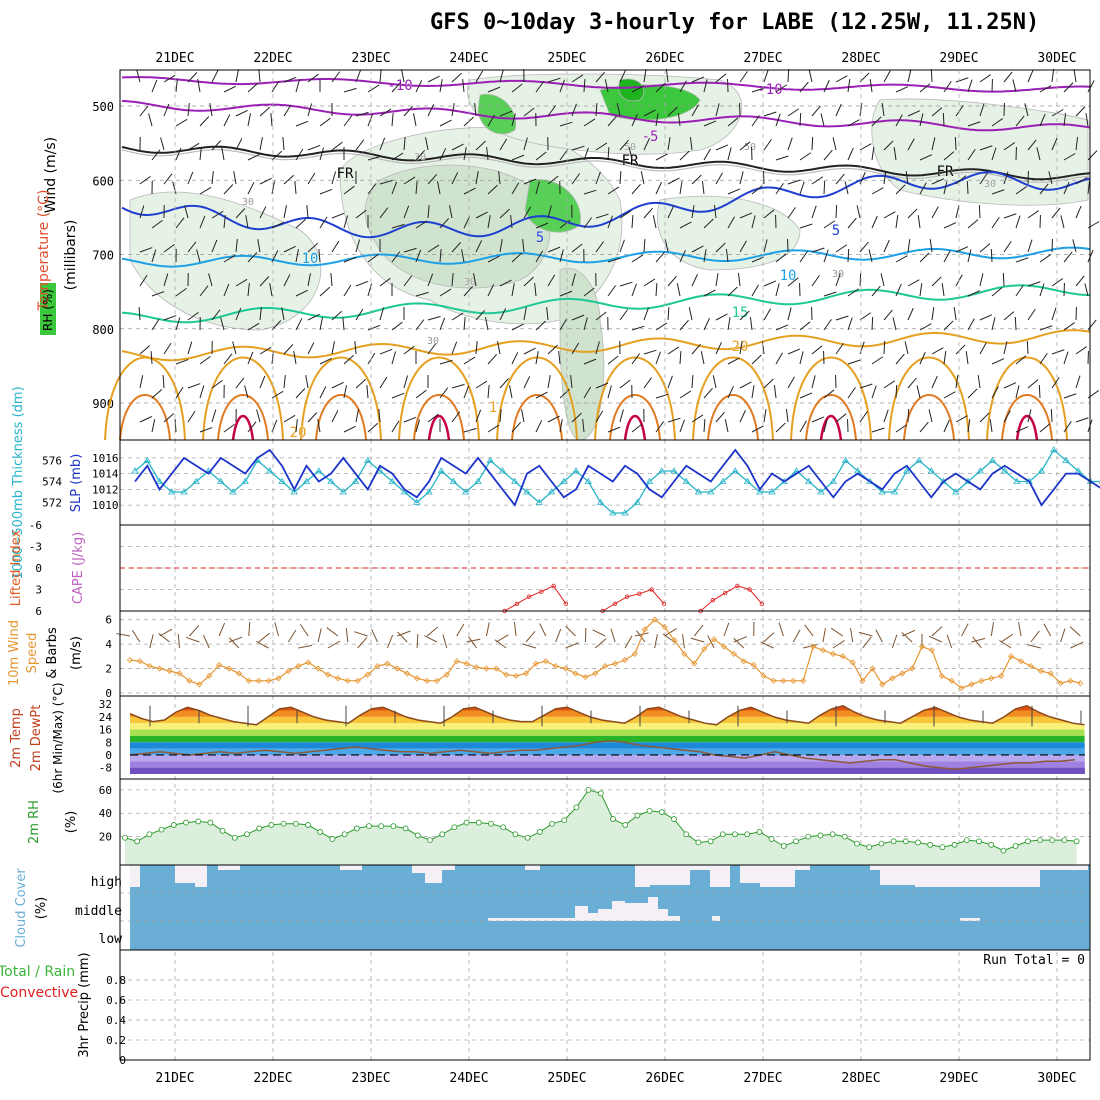 This screenshot has height=1100, width=1100. Describe the element at coordinates (111, 939) in the screenshot. I see `cloud-tick: low` at that location.